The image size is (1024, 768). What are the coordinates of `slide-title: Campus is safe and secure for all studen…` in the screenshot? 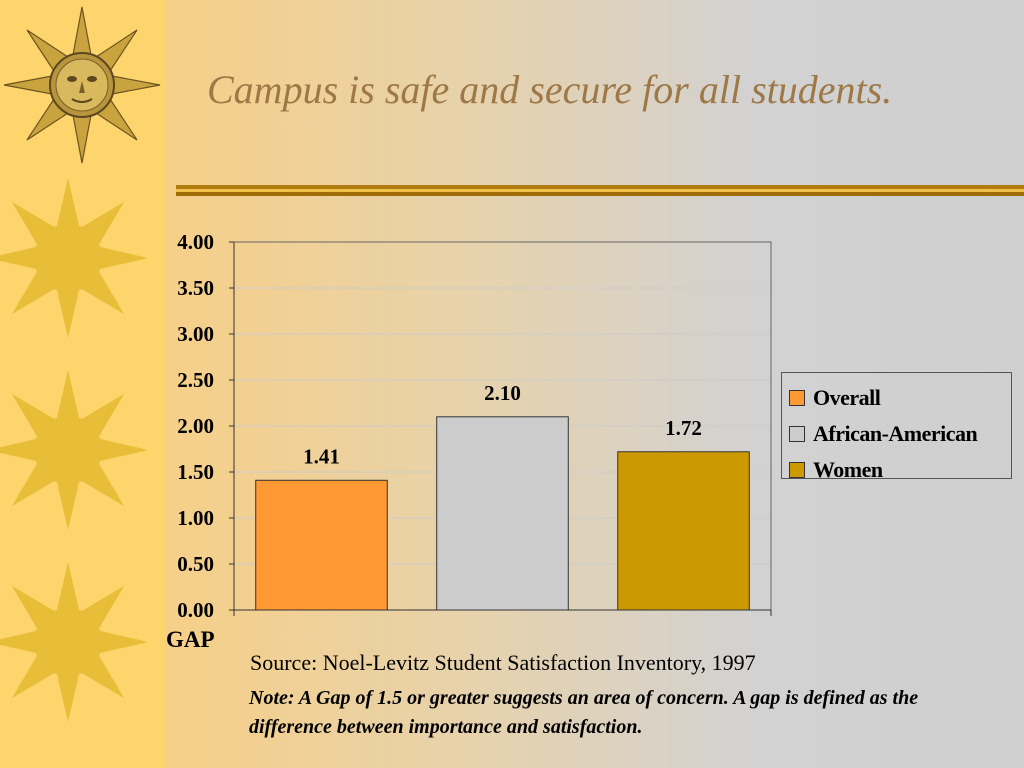 It's located at (550, 89).